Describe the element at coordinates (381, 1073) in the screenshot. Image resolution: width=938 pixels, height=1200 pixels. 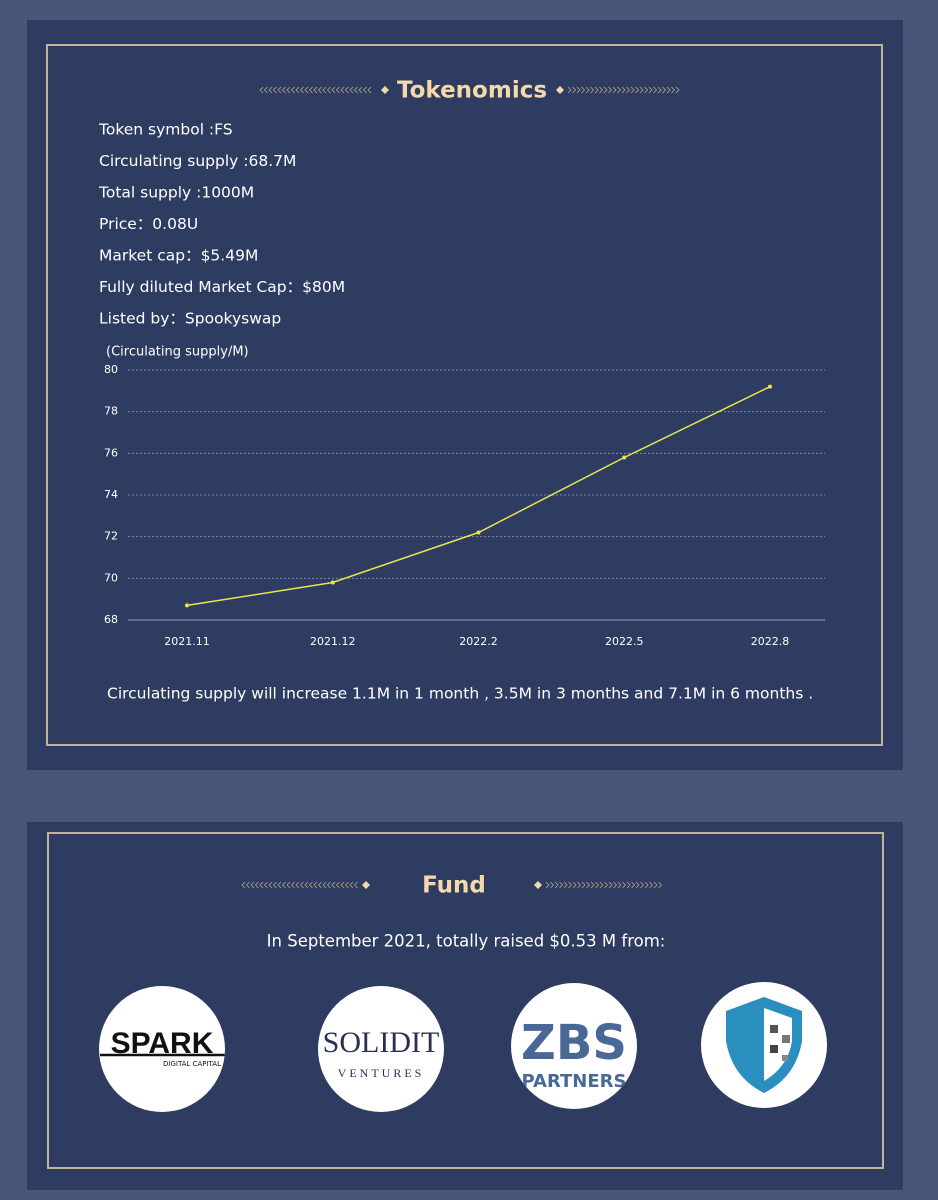
I see `logo-text: VENTURES` at that location.